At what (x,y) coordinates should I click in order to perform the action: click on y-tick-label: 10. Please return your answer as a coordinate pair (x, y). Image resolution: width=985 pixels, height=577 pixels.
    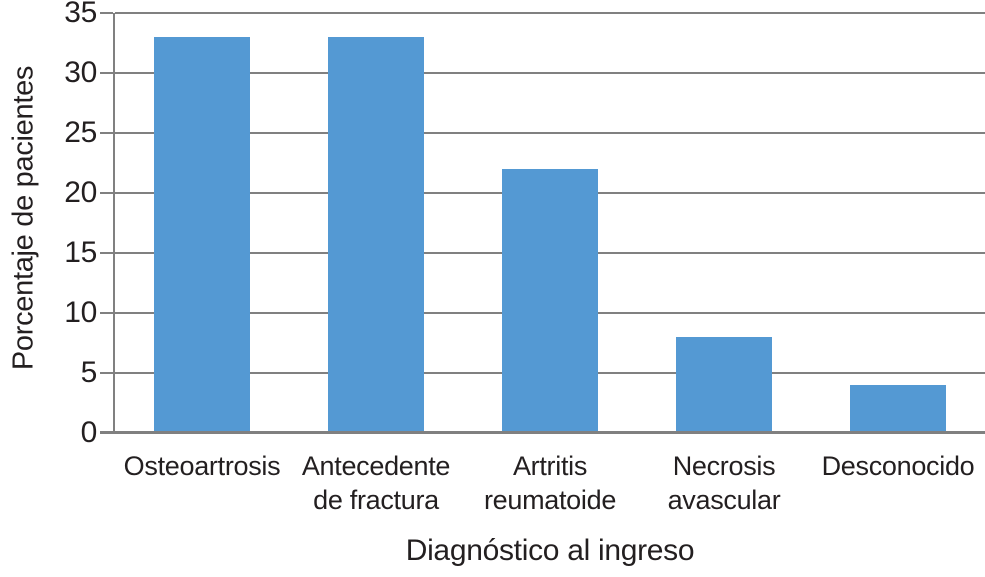
    Looking at the image, I should click on (80, 312).